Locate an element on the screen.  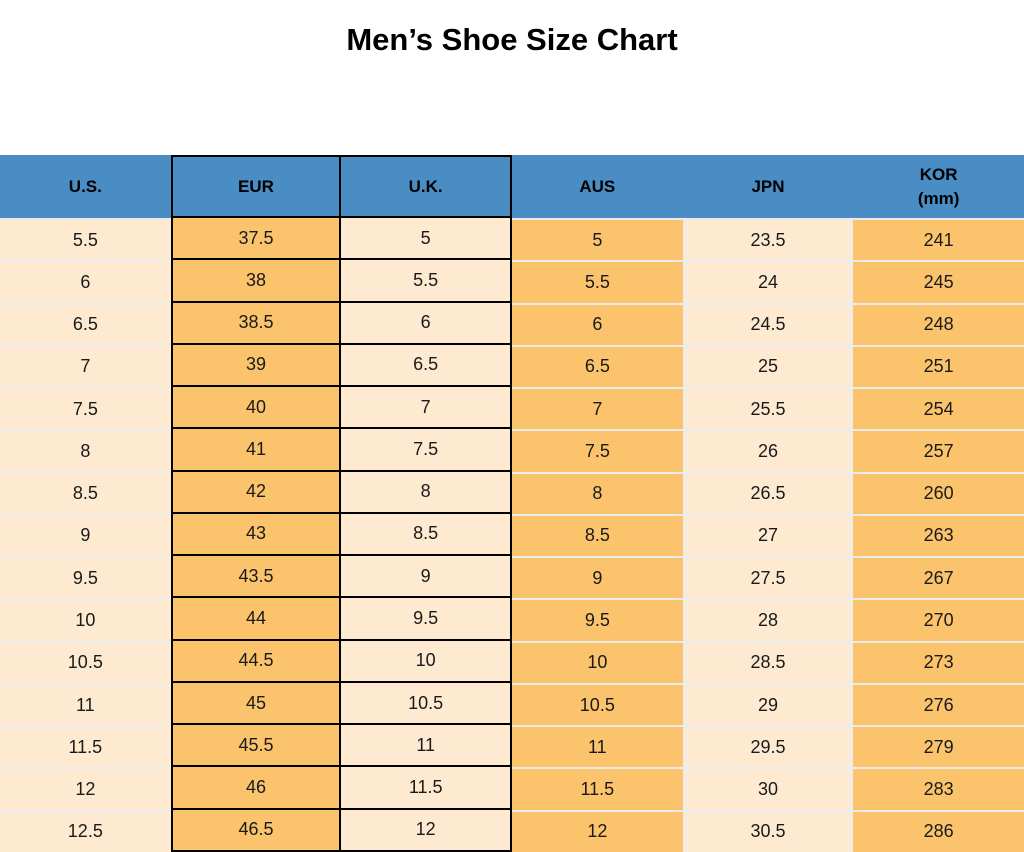
table-cell-eur-row15: 46.5 is located at coordinates (256, 830).